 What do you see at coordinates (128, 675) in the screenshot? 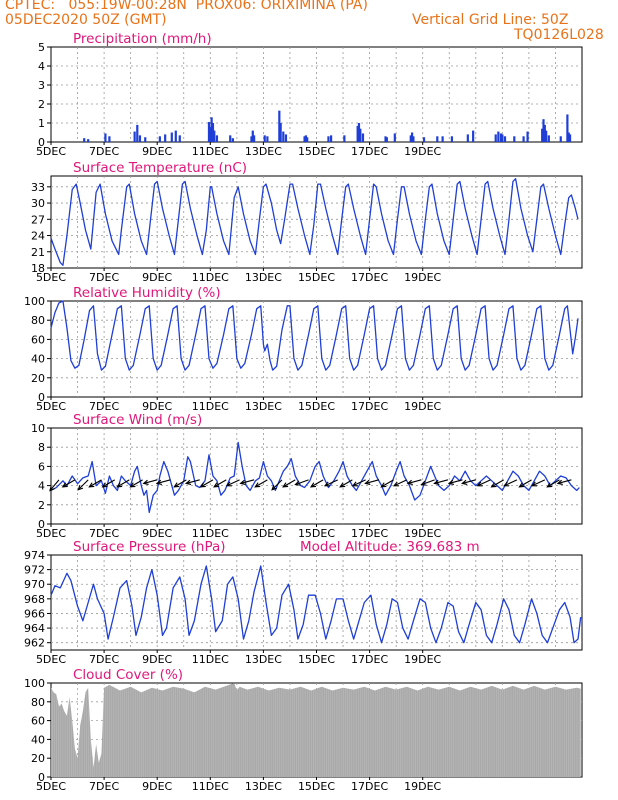
I see `panel-title: Cloud Cover (%)` at bounding box center [128, 675].